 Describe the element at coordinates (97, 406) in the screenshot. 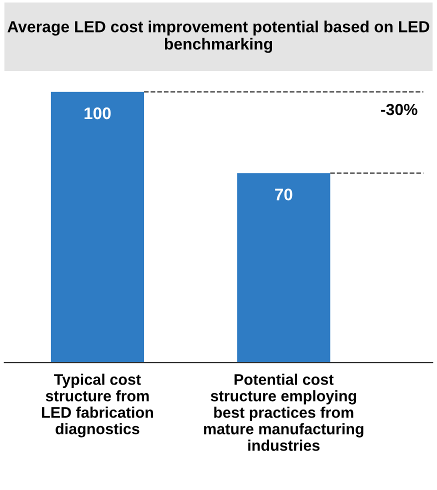

I see `x-tick-label: Typical cost structure from LED fabrication diagnostics` at that location.